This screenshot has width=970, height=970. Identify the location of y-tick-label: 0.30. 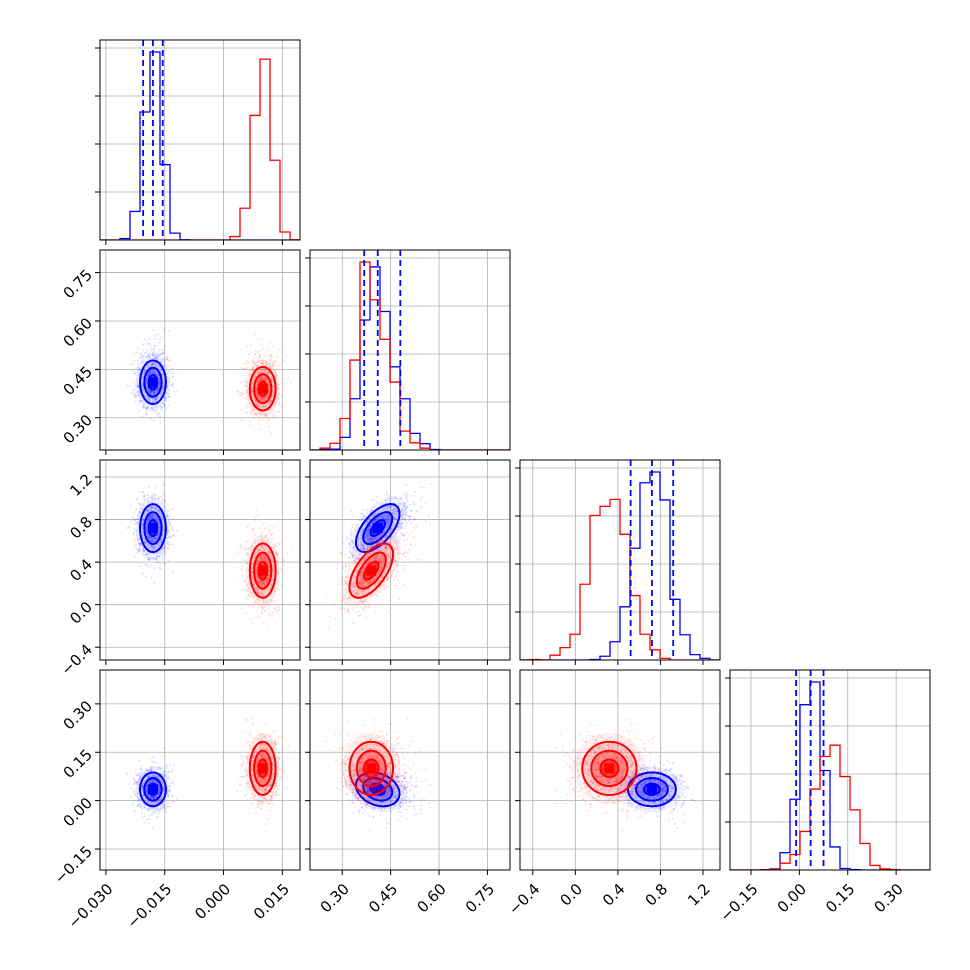
(78, 429).